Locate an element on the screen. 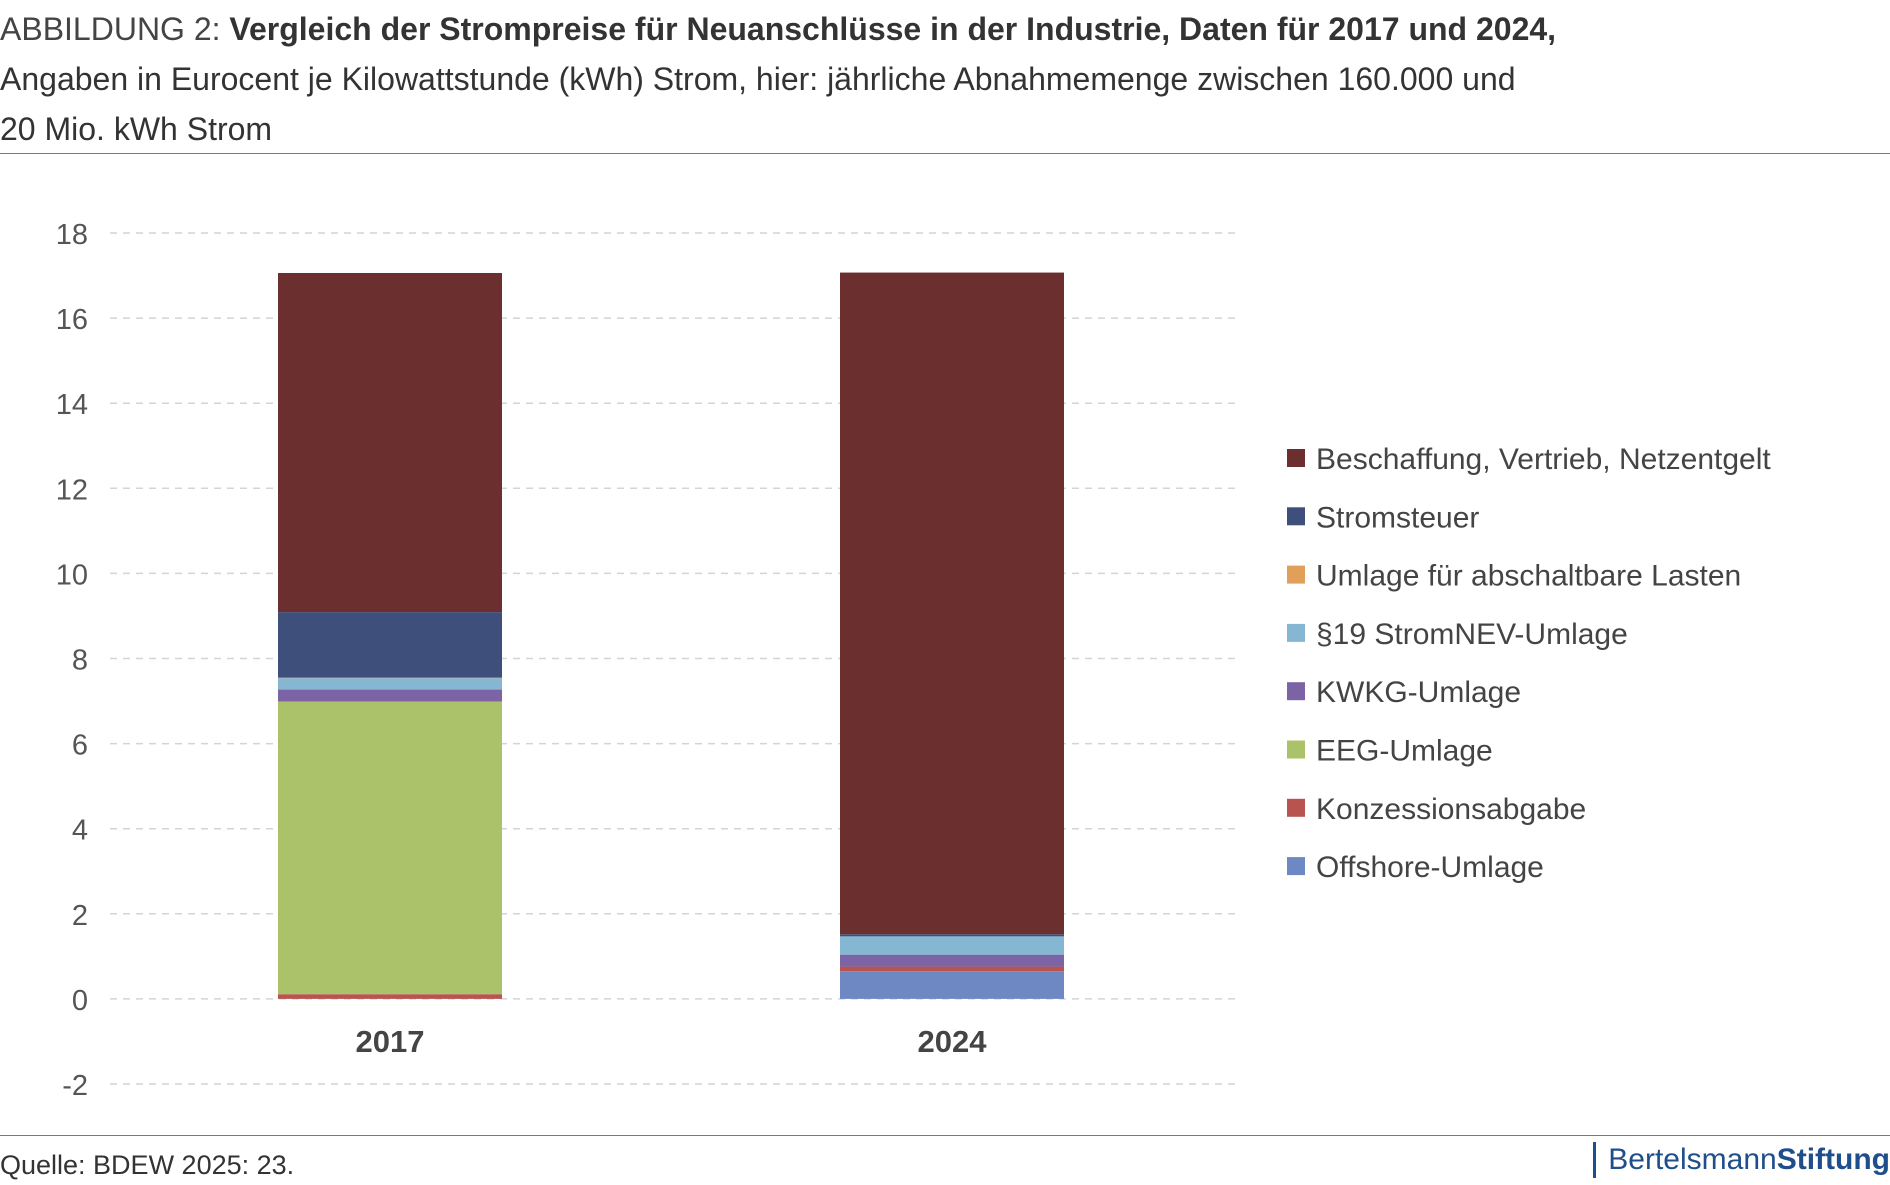 This screenshot has height=1185, width=1890. legend-label: Beschaffung, Vertrieb, Netzentgelt is located at coordinates (1543, 459).